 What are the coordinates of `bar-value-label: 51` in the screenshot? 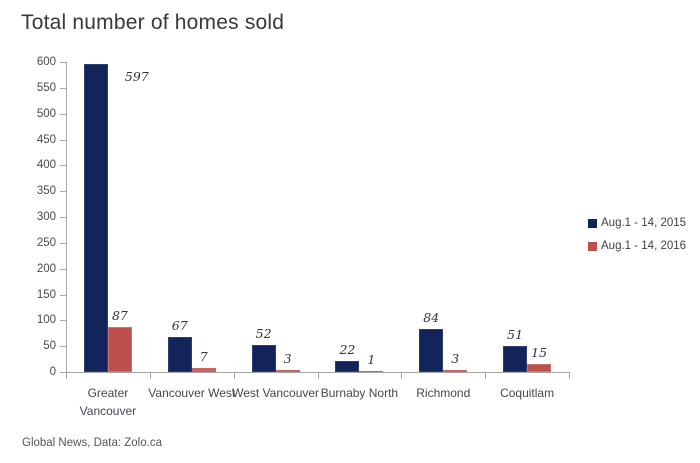 It's located at (515, 334).